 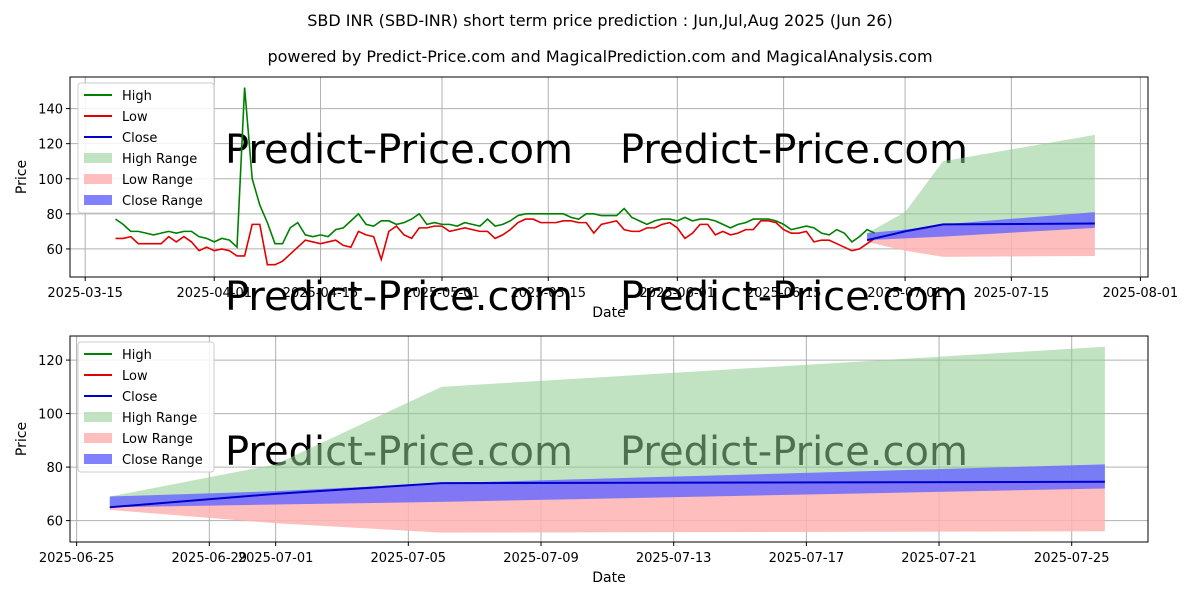 I want to click on x-tick-label: 2025-06-15, so click(x=784, y=293).